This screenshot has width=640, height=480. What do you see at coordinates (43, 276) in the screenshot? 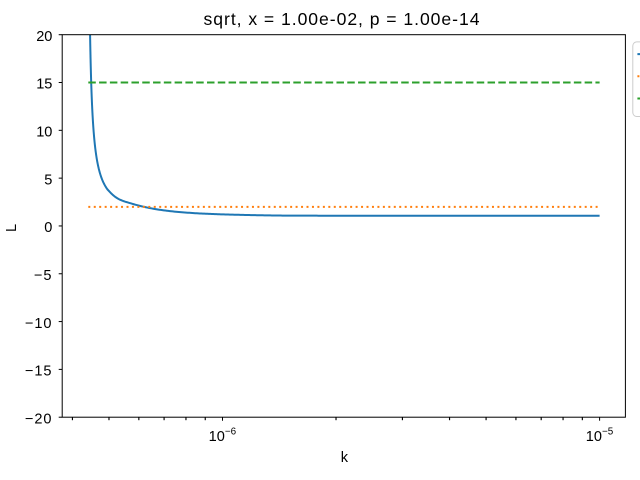
I see `svg-text: −5` at bounding box center [43, 276].